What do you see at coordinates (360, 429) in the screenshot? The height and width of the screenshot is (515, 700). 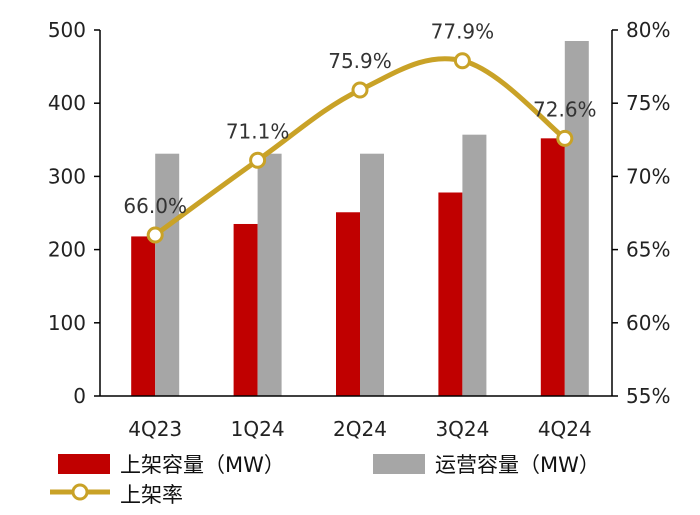 I see `x-tick-label-2q24: 2Q24` at bounding box center [360, 429].